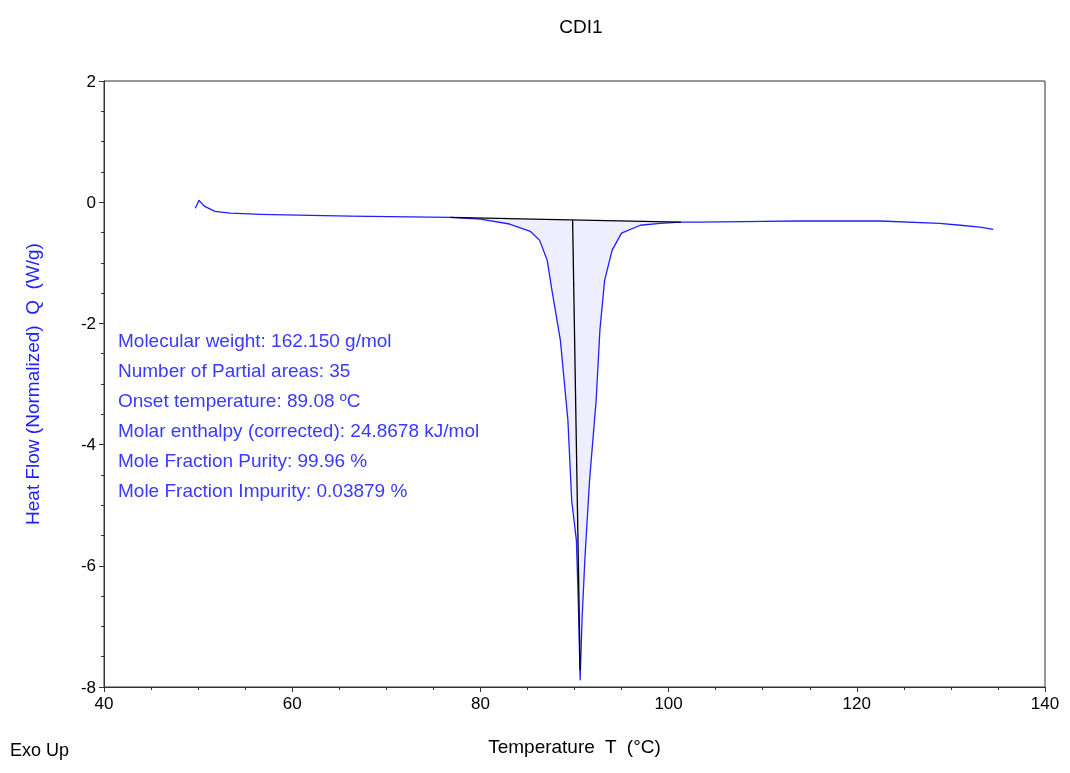 This screenshot has height=773, width=1070. I want to click on x-tick-label: 60, so click(292, 703).